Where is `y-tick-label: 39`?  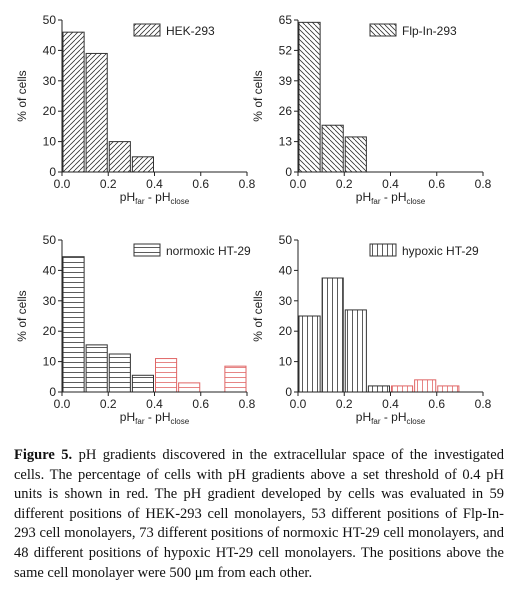
y-tick-label: 39 is located at coordinates (286, 81).